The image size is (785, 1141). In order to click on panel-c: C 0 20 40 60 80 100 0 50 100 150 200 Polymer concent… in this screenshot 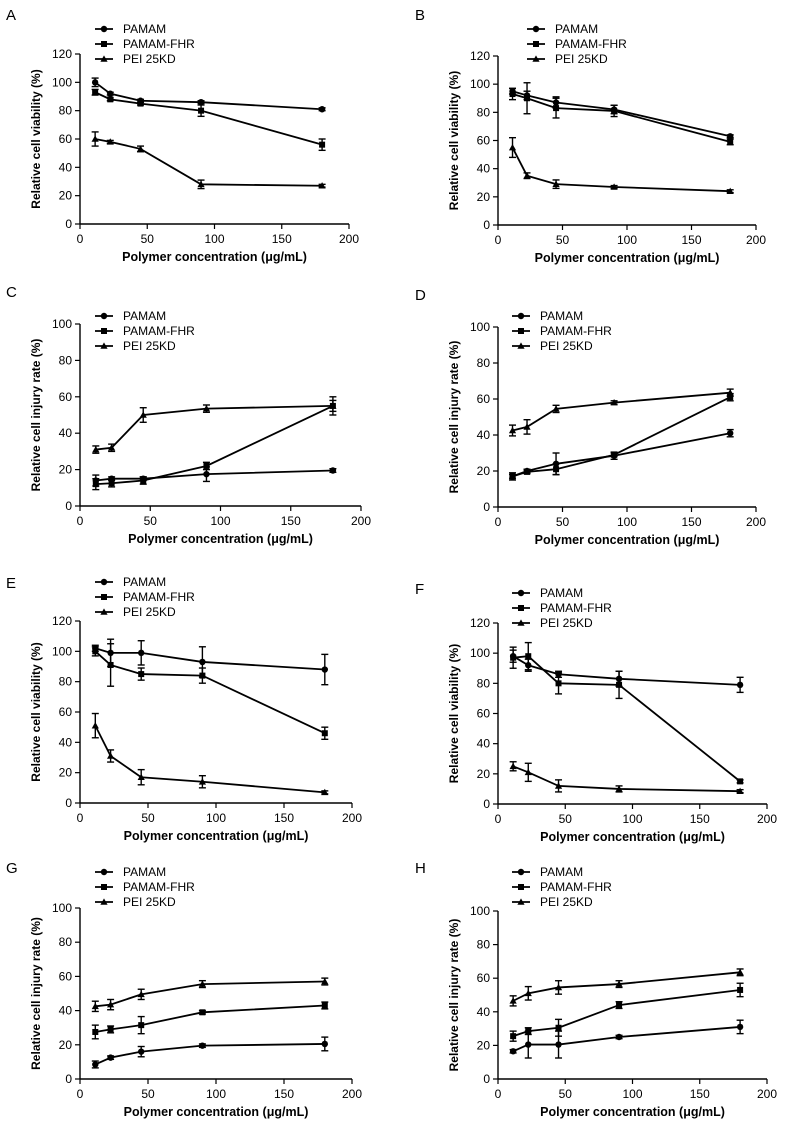, I will do `click(188, 415)`.